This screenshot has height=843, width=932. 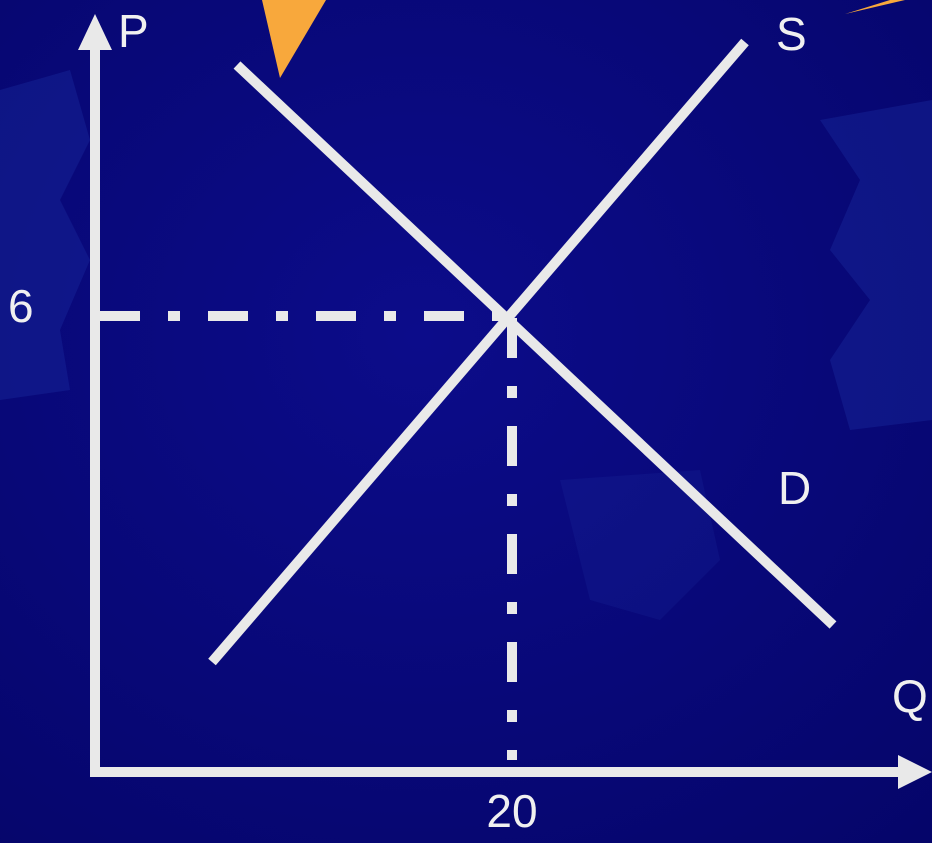 I want to click on x-axis-arrow, so click(x=915, y=772).